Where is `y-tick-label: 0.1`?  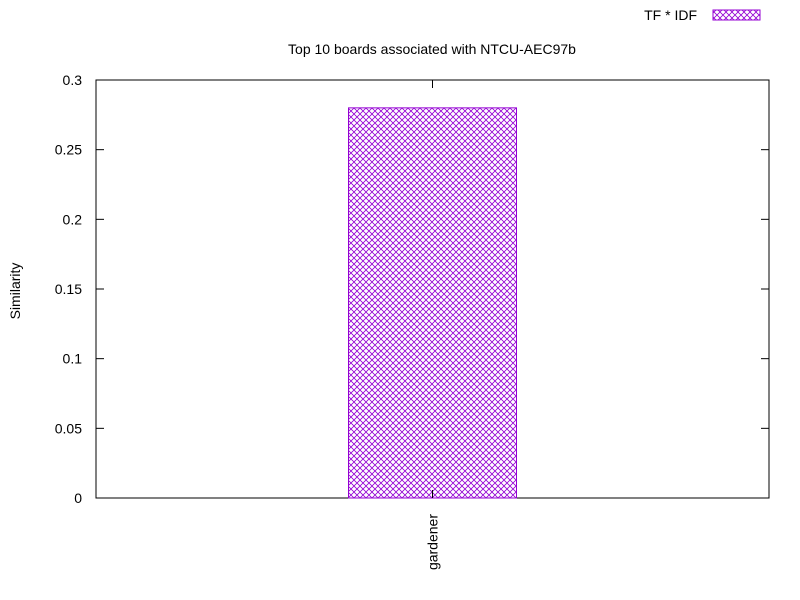 y-tick-label: 0.1 is located at coordinates (73, 359).